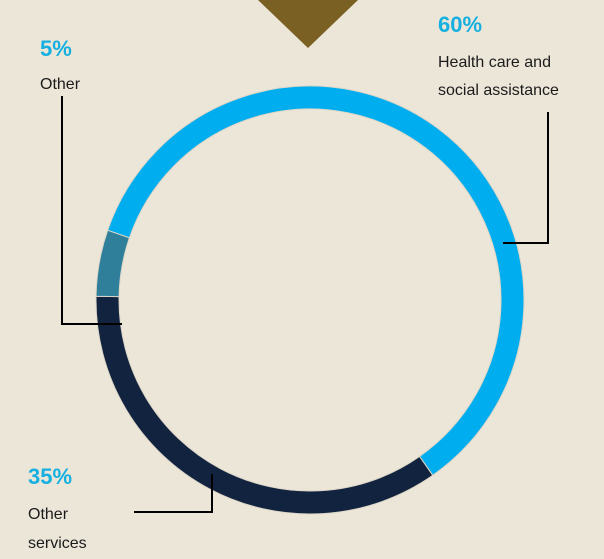 The image size is (604, 559). Describe the element at coordinates (57, 543) in the screenshot. I see `slice-label-other-services-line2: services` at that location.